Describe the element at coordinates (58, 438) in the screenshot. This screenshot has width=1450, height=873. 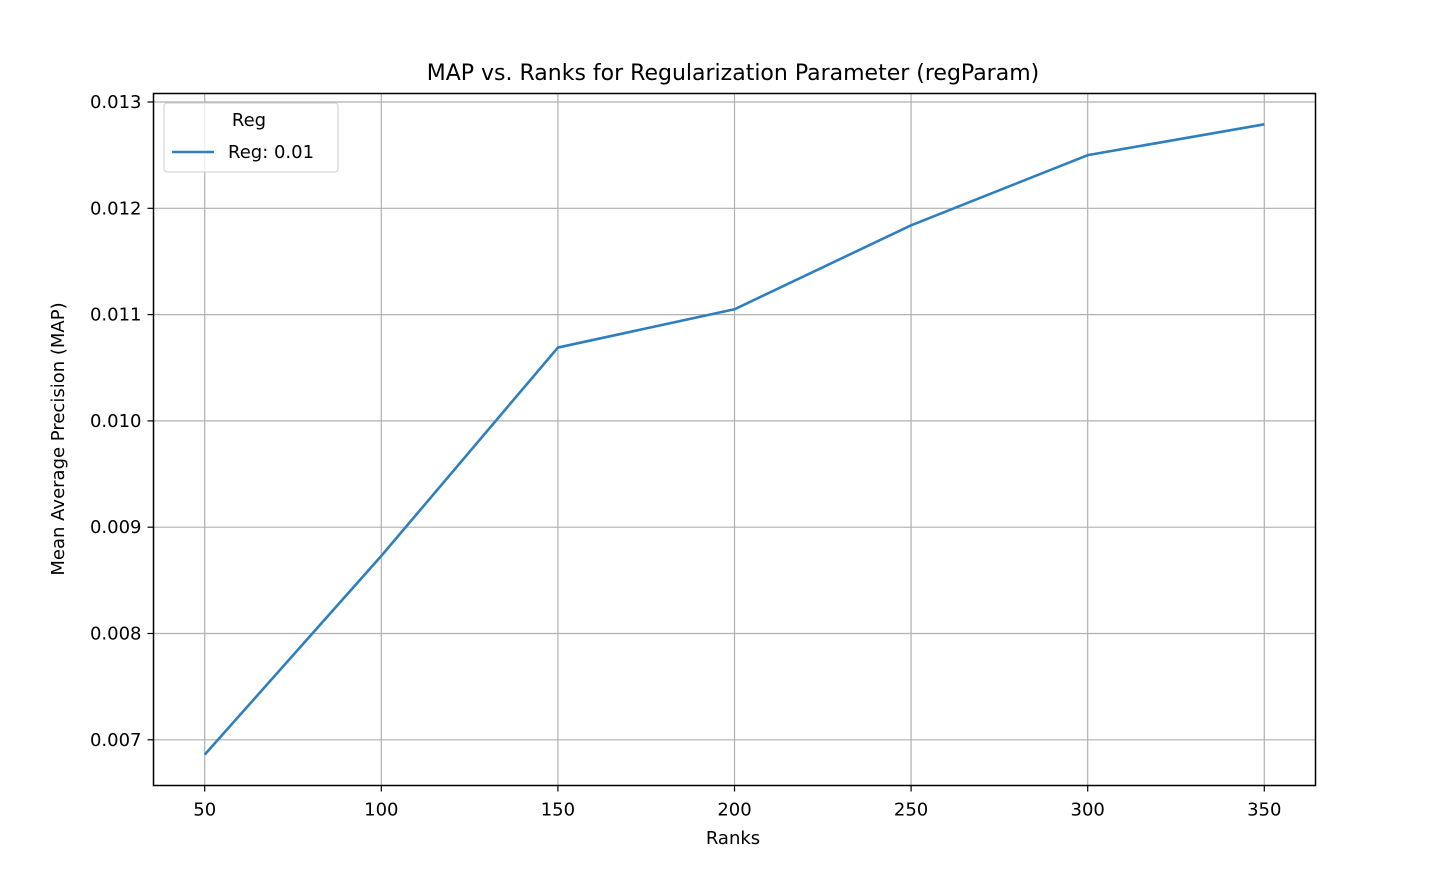
I see `y-axis-label: Mean Average Precision (MAP)` at that location.